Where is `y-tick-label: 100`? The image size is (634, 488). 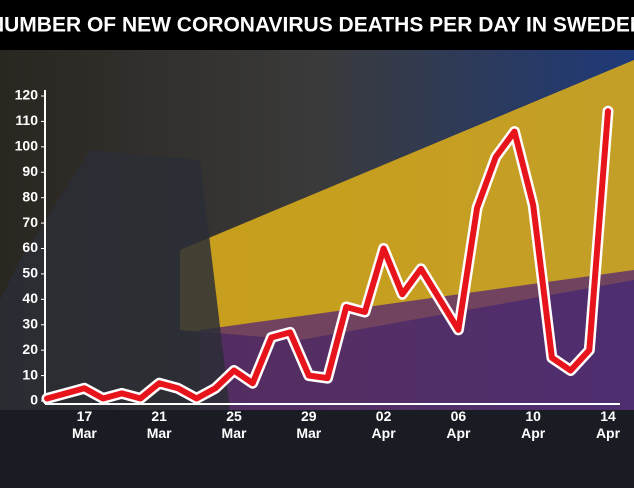 y-tick-label: 100 is located at coordinates (27, 146).